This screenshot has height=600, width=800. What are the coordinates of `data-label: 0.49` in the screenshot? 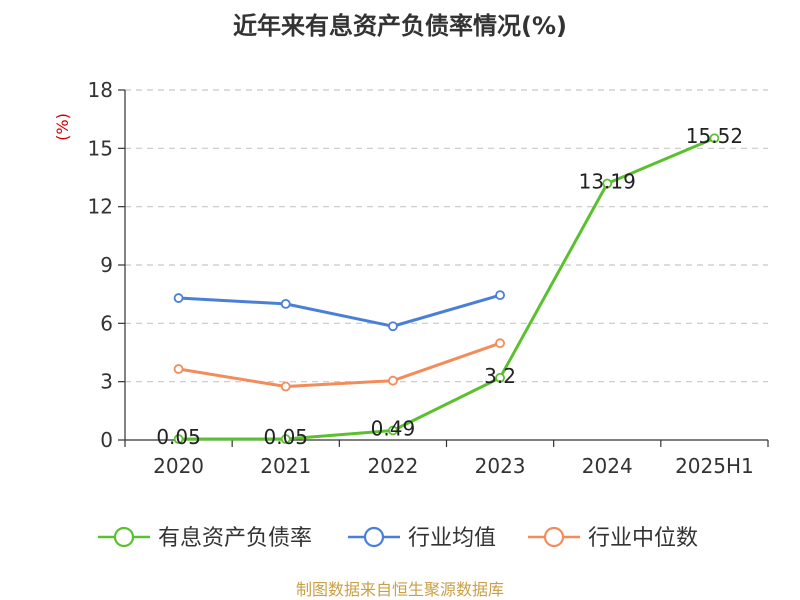 It's located at (393, 428).